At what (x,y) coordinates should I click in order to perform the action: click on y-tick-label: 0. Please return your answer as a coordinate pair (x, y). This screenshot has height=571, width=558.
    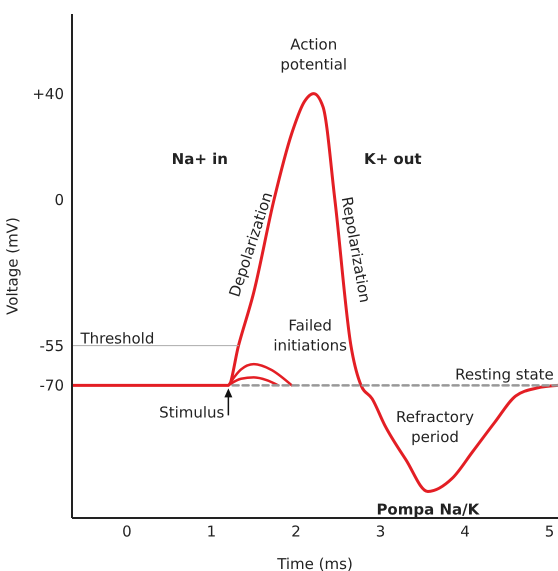
    Looking at the image, I should click on (59, 200).